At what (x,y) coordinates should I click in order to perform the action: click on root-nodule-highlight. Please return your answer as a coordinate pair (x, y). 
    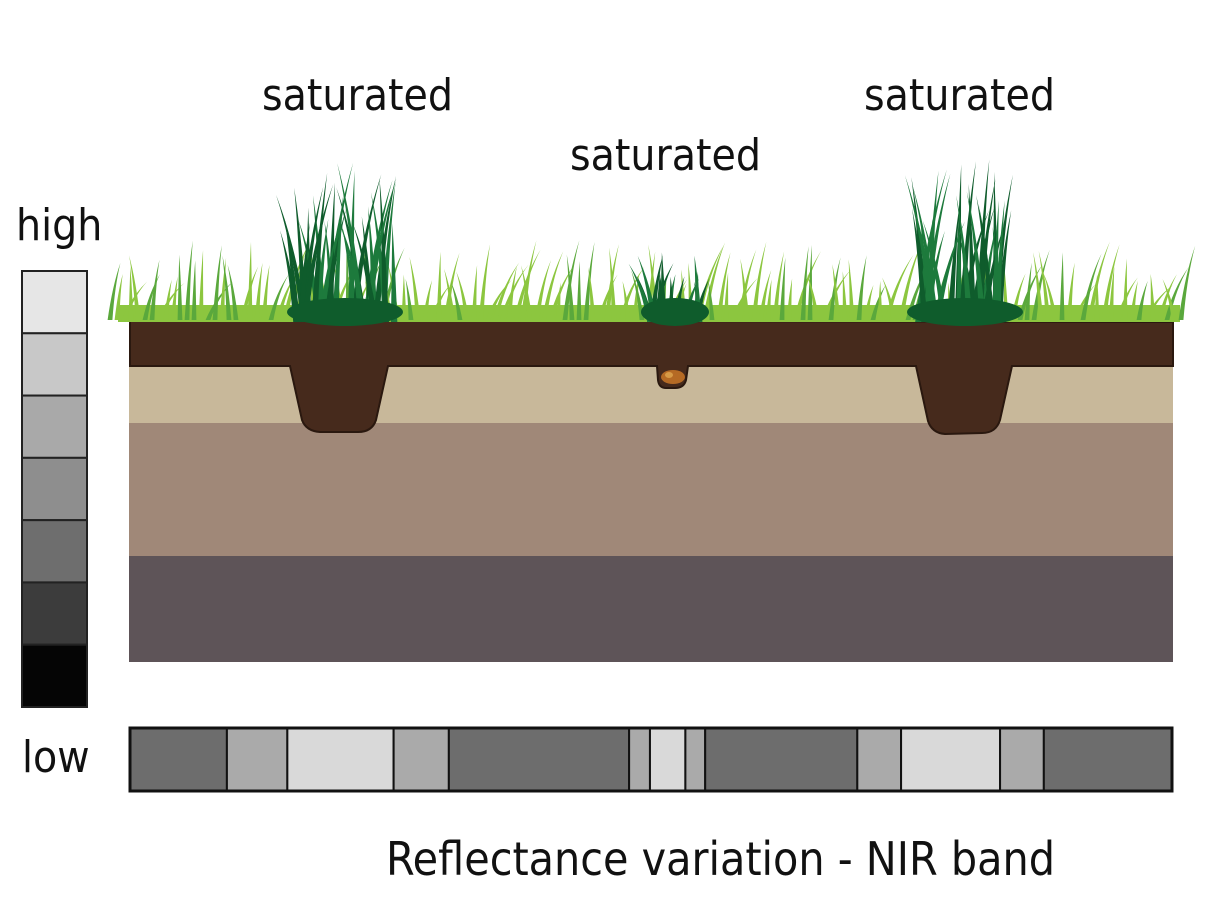
    Looking at the image, I should click on (669, 375).